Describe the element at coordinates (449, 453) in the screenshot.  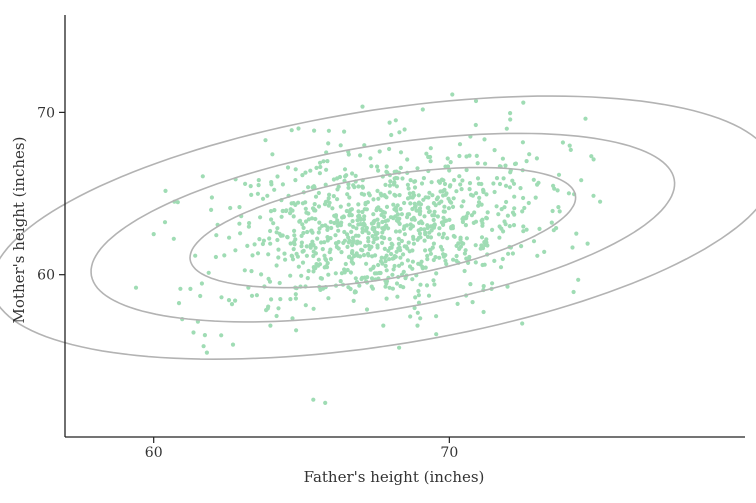
I see `x-tick-label: 70` at that location.